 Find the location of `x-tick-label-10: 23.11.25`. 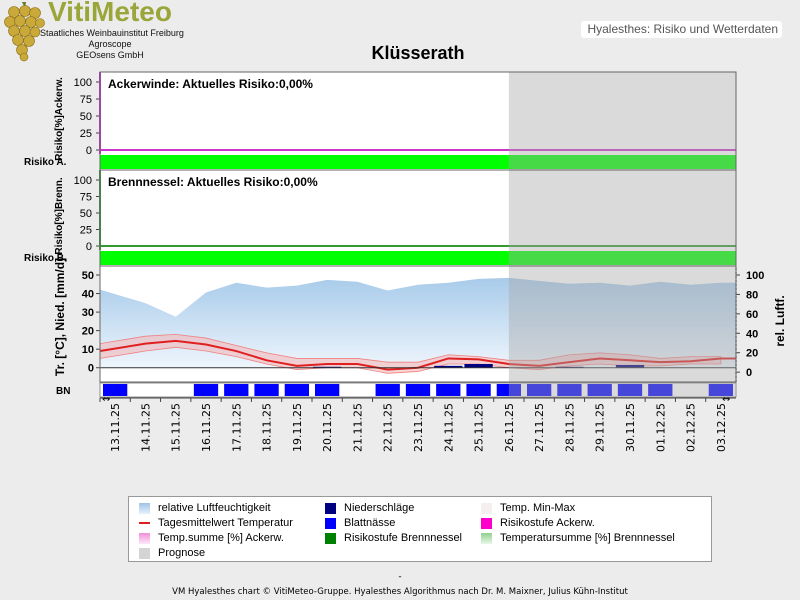

x-tick-label-10: 23.11.25 is located at coordinates (418, 427).